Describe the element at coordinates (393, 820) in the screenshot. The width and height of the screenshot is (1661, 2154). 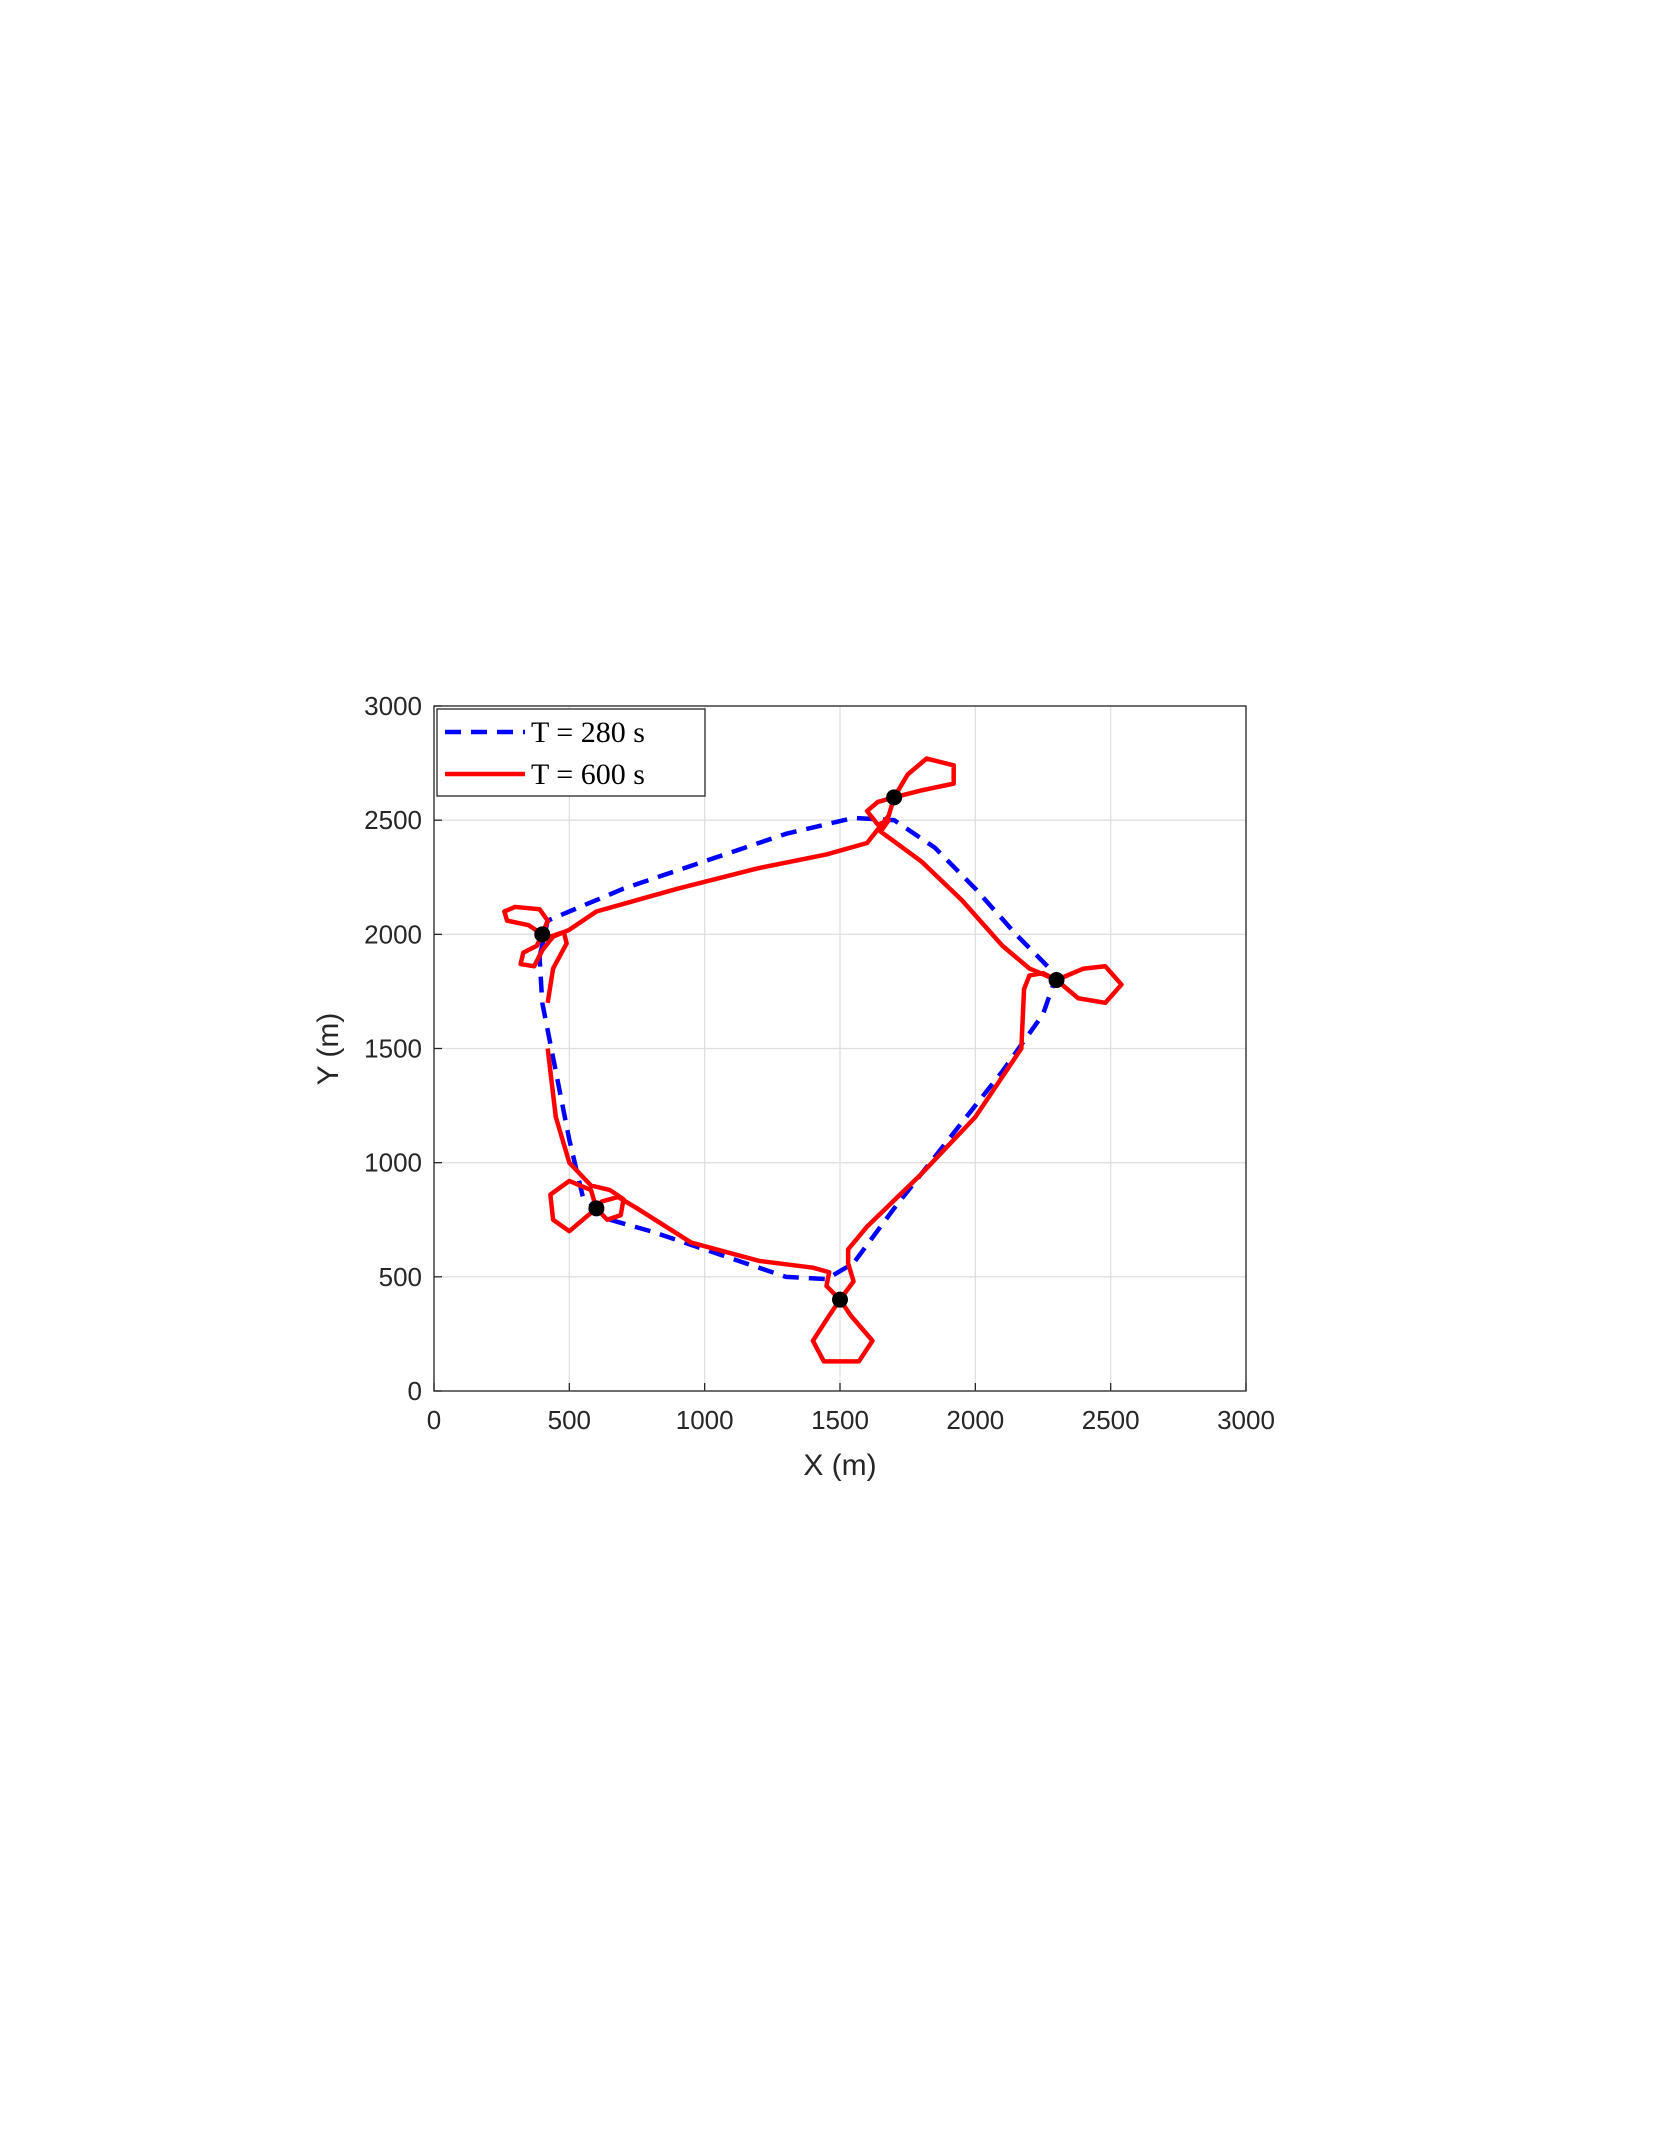
I see `y-tick-label: 2500` at that location.